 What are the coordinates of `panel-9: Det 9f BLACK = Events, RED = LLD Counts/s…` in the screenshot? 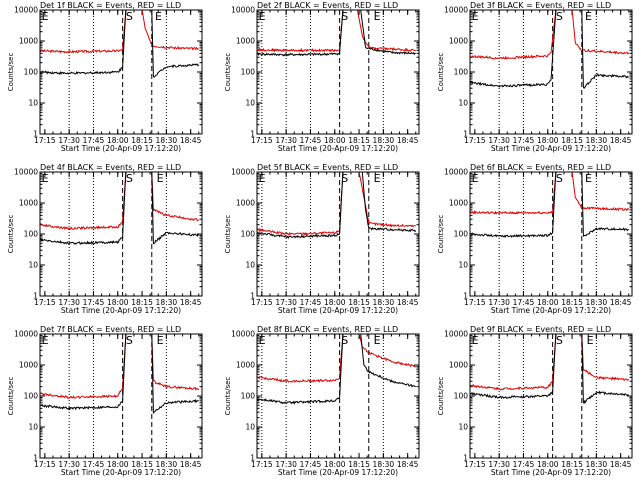 It's located at (535, 401).